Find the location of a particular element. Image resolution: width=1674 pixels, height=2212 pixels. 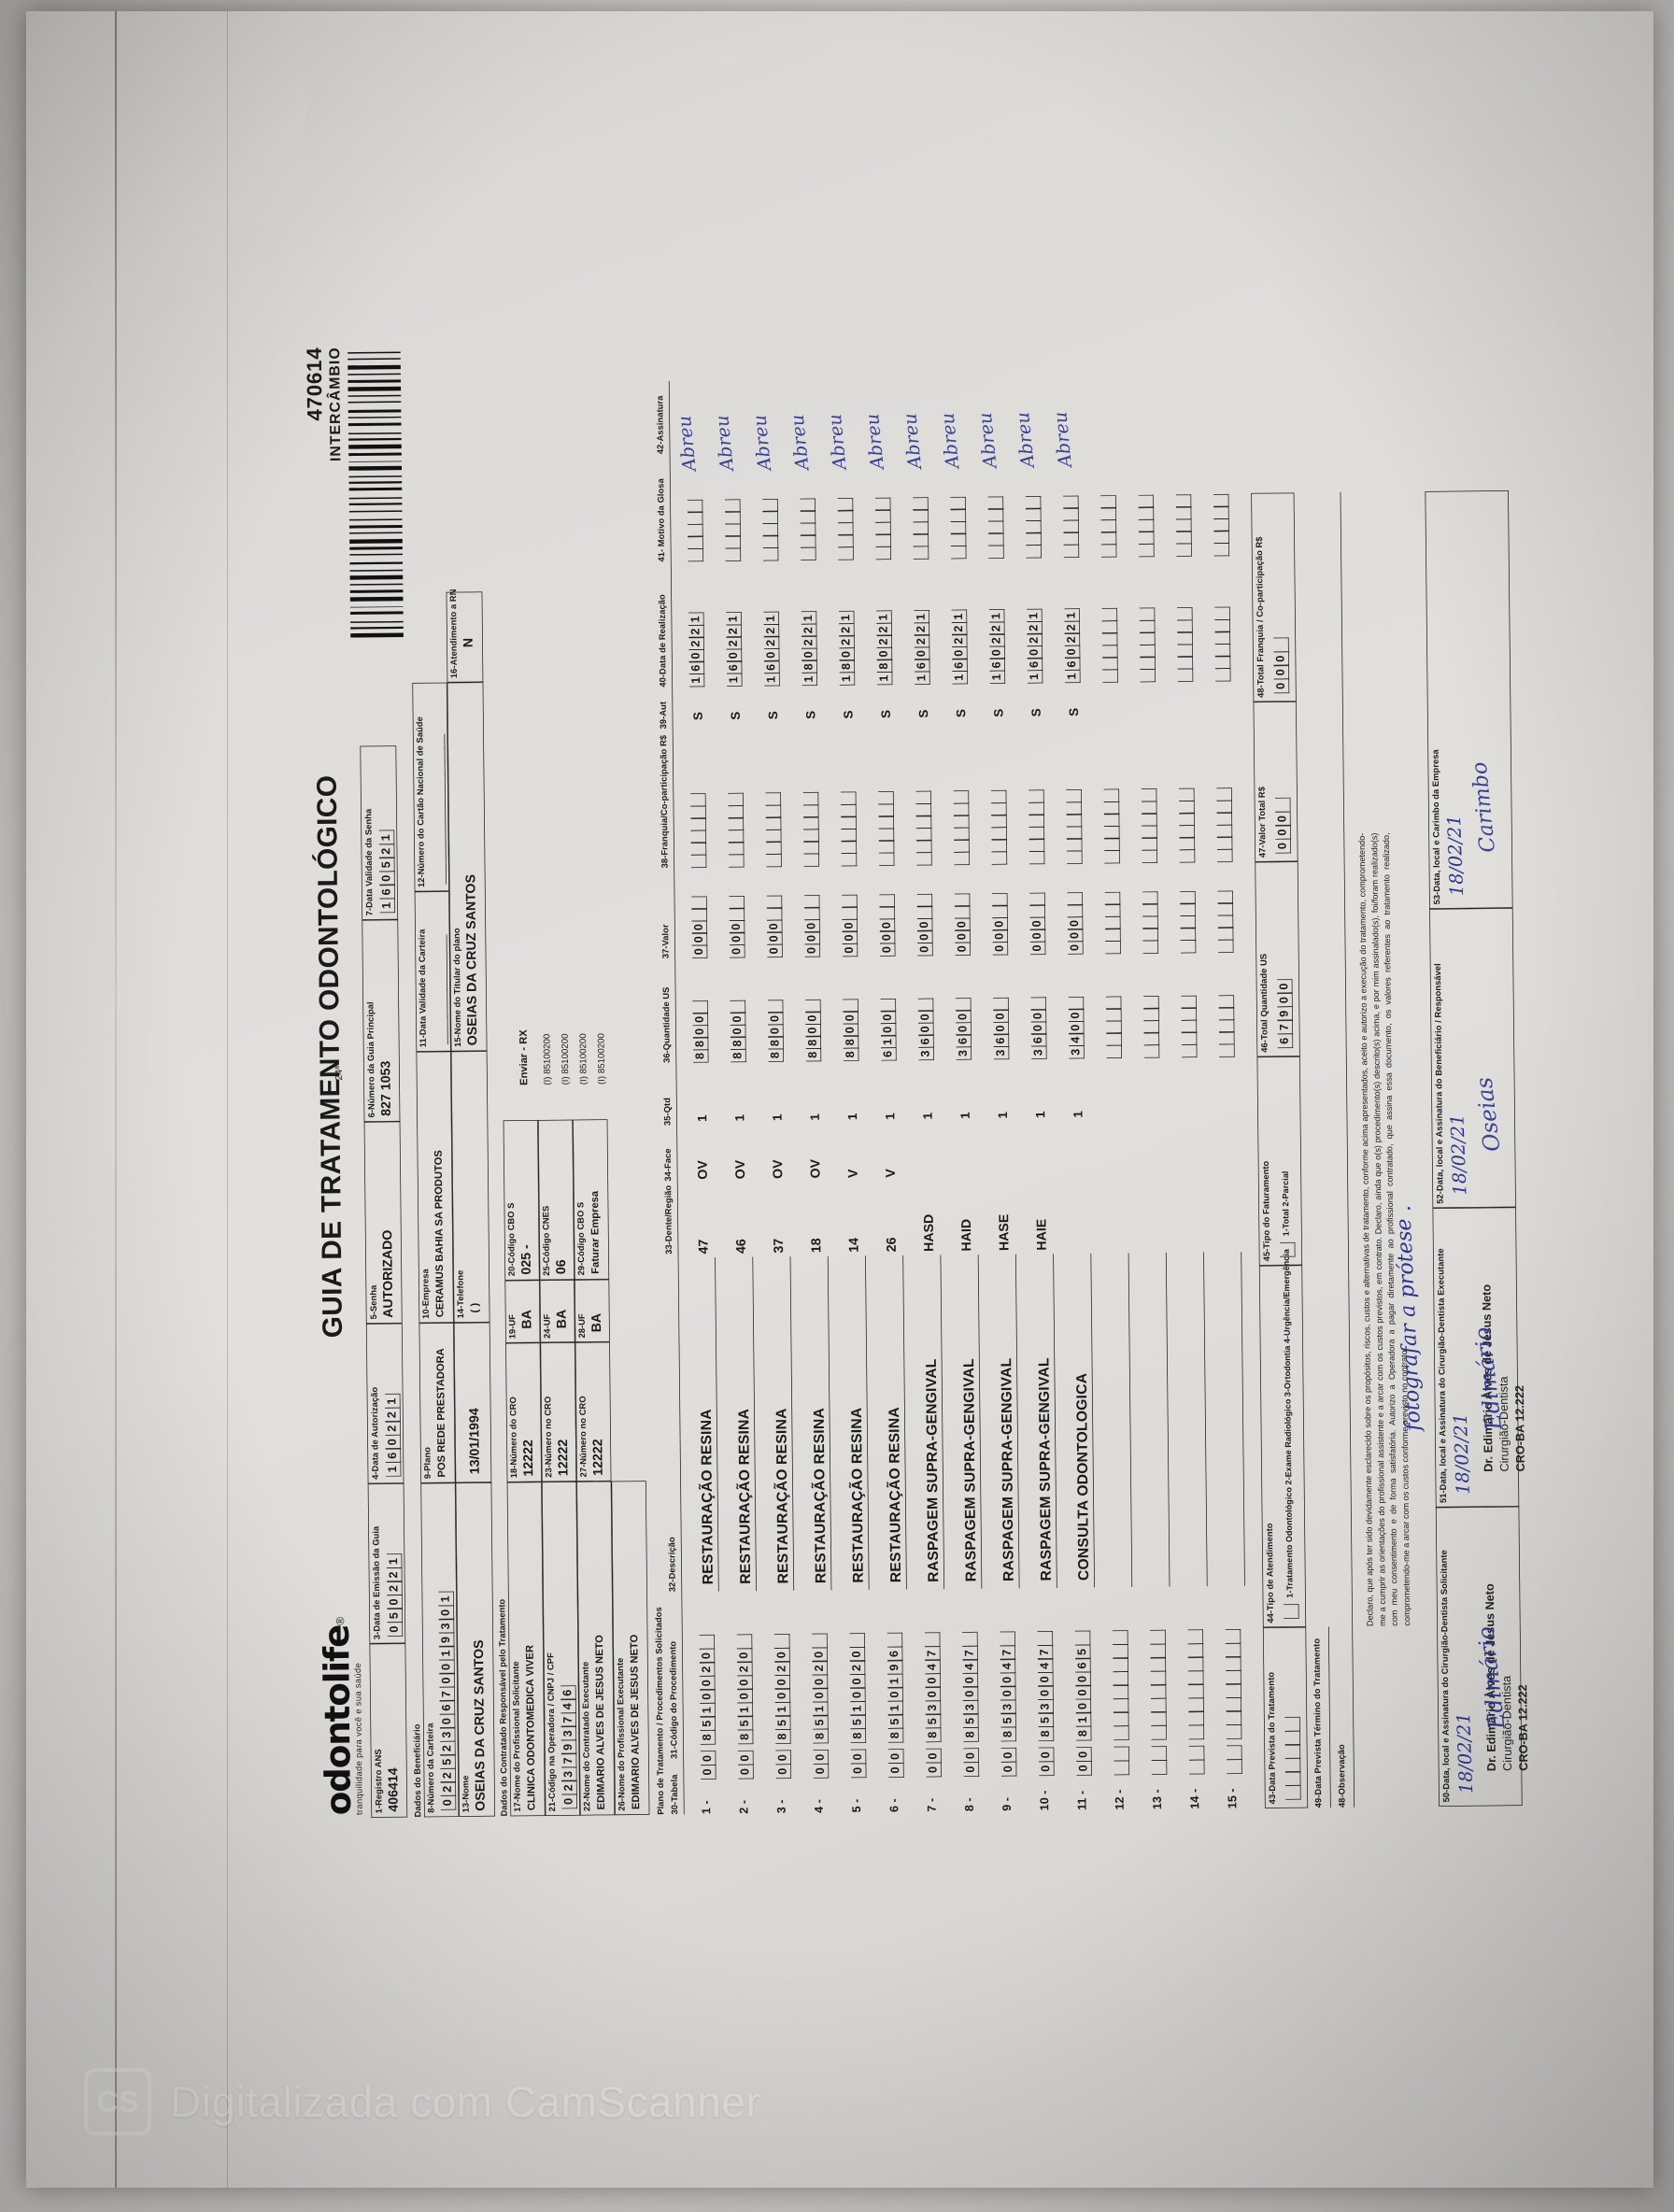

stamp-solicitante-line-3: CRO-BA 12.222 is located at coordinates (1523, 1727).